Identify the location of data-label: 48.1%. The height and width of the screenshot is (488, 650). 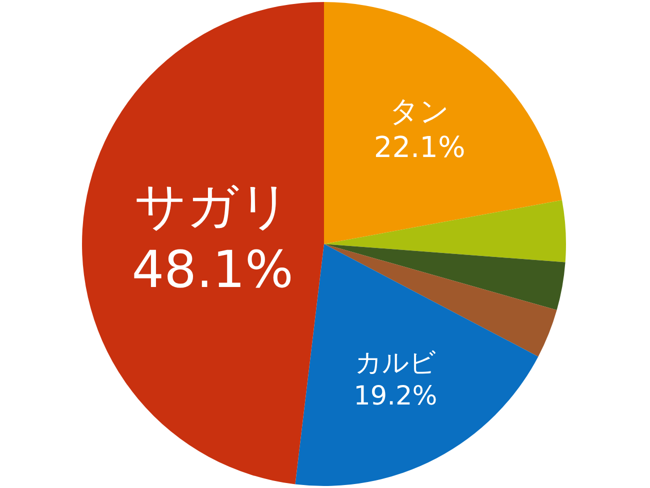
(213, 269).